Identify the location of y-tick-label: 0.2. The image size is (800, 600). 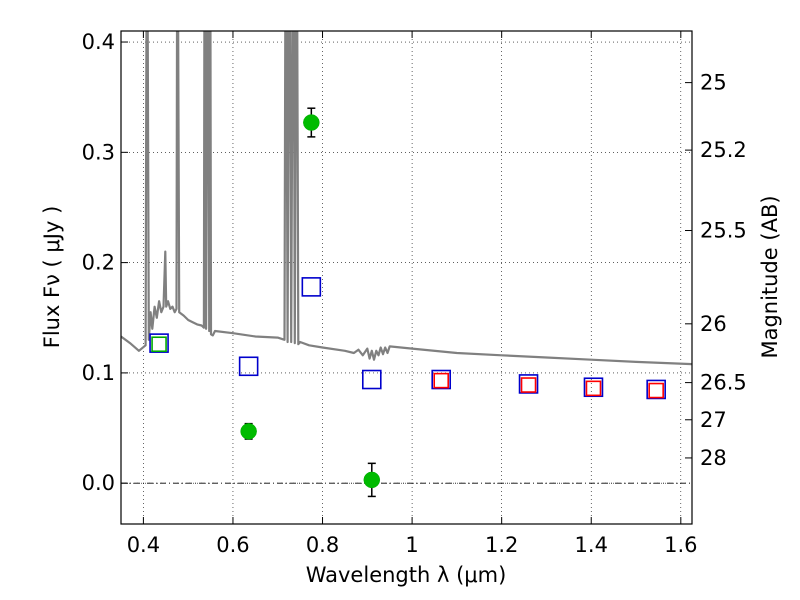
(98, 263).